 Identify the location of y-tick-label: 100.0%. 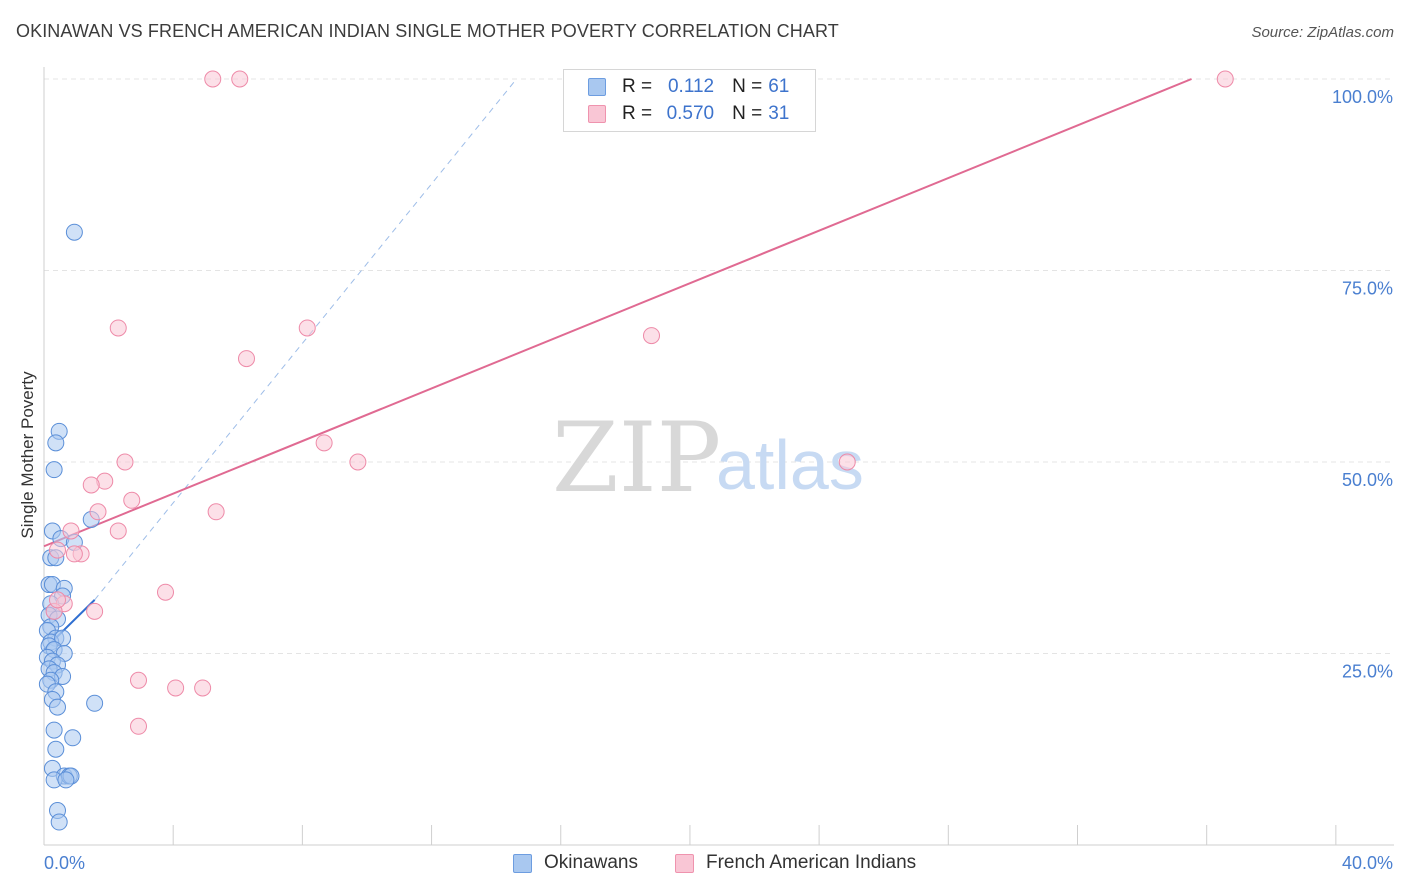
(1362, 97).